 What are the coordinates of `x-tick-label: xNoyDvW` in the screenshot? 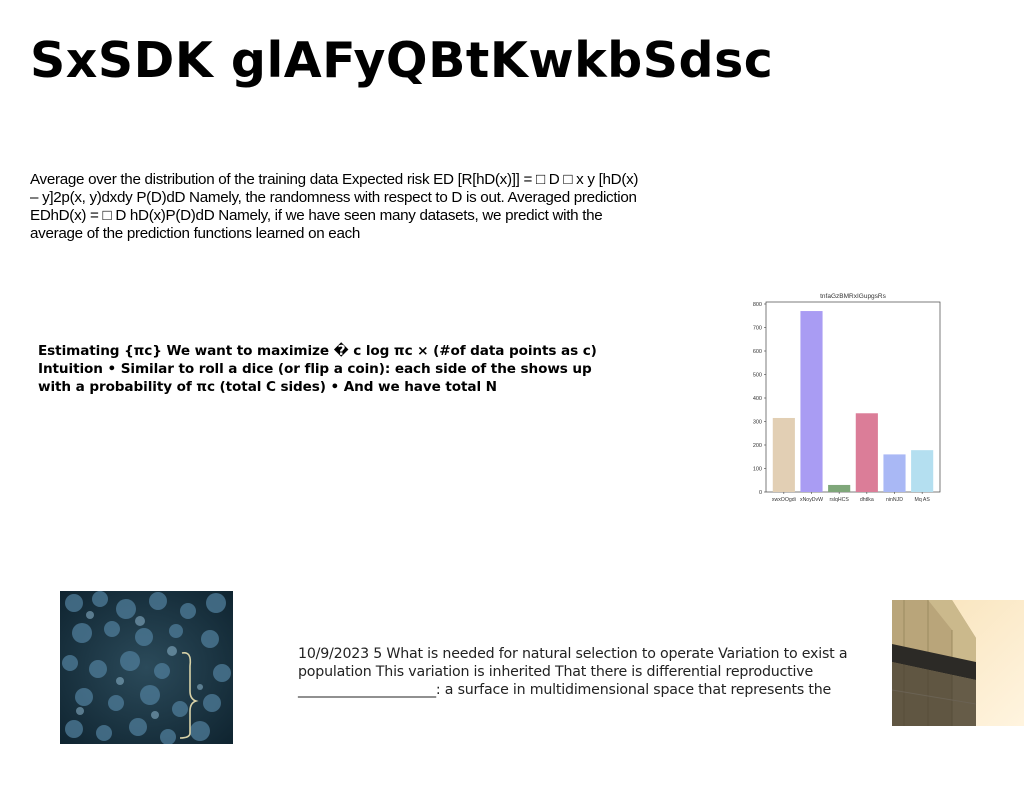 It's located at (811, 500).